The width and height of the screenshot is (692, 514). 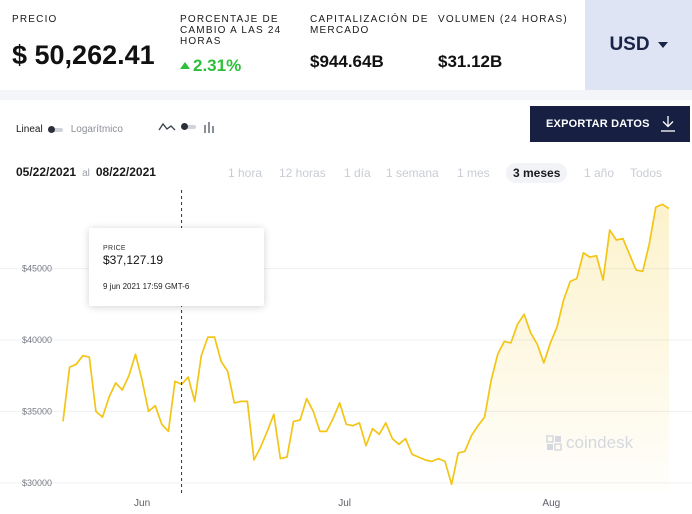 I want to click on scale-log-label: Logarítmico, so click(x=96, y=129).